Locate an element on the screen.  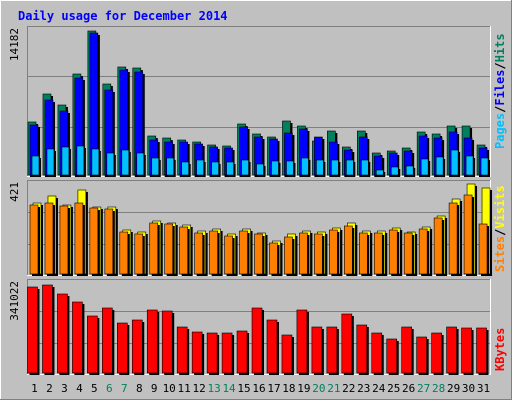
x-tick-label: 25 is located at coordinates (393, 388).